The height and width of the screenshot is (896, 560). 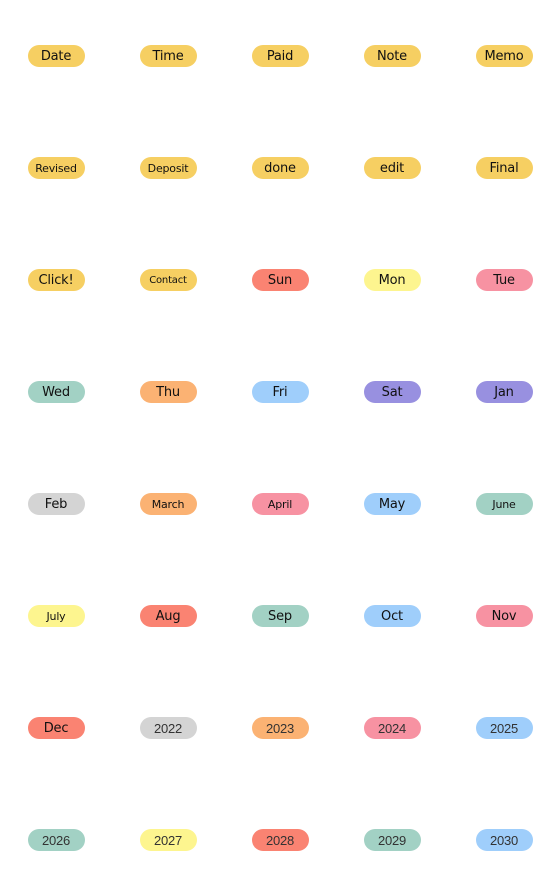 I want to click on sticker-cell: Fri, so click(x=280, y=392).